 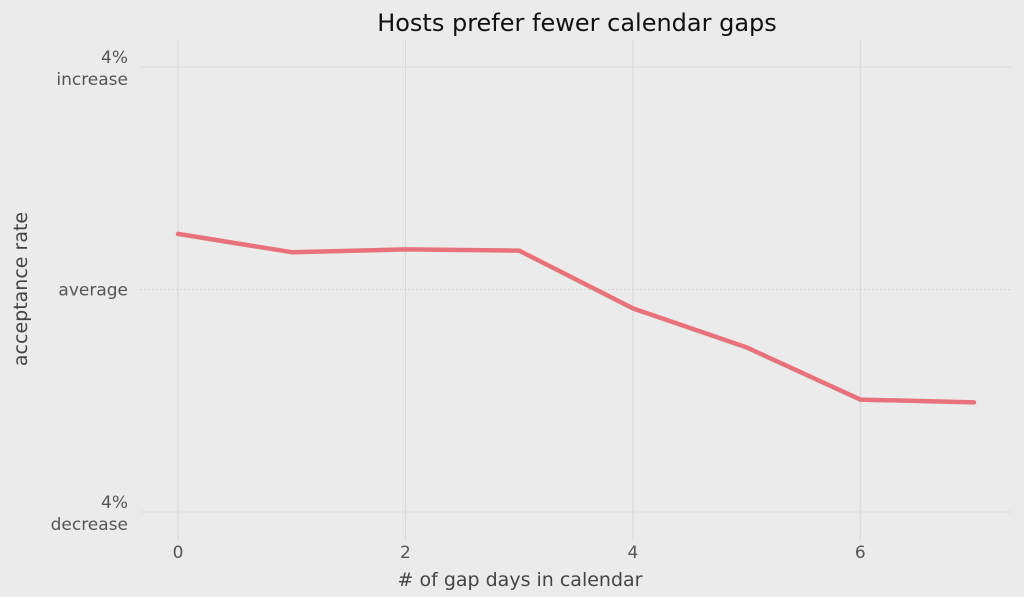 I want to click on y-tick-label: increase, so click(x=92, y=80).